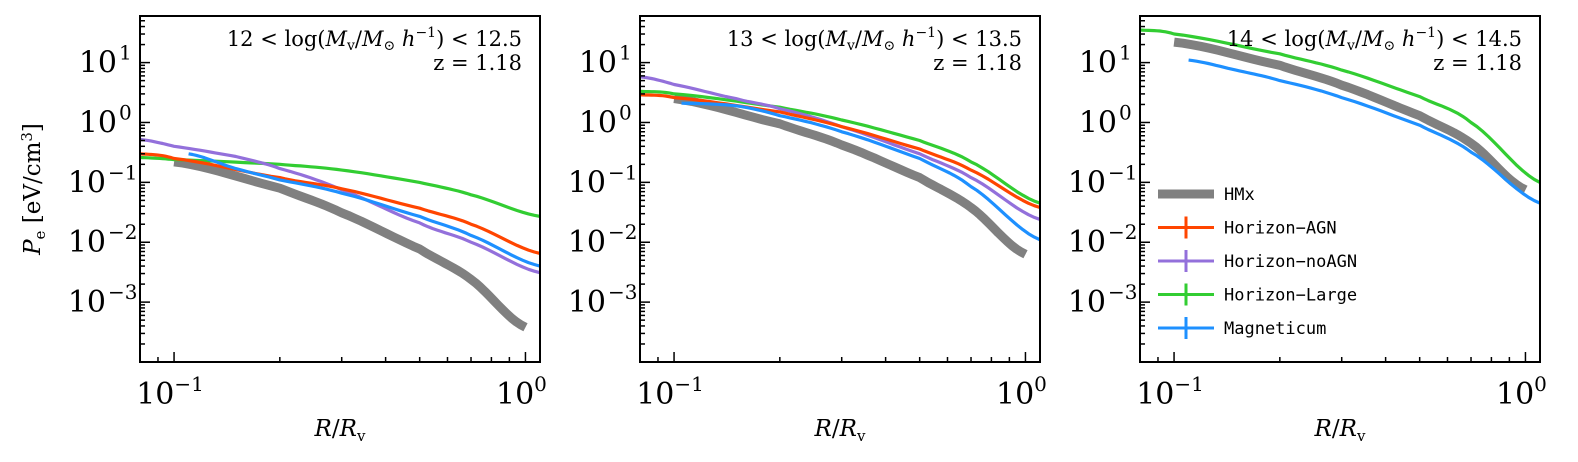 The width and height of the screenshot is (1578, 462). What do you see at coordinates (1280, 229) in the screenshot?
I see `legend-label: Horizon−AGN` at bounding box center [1280, 229].